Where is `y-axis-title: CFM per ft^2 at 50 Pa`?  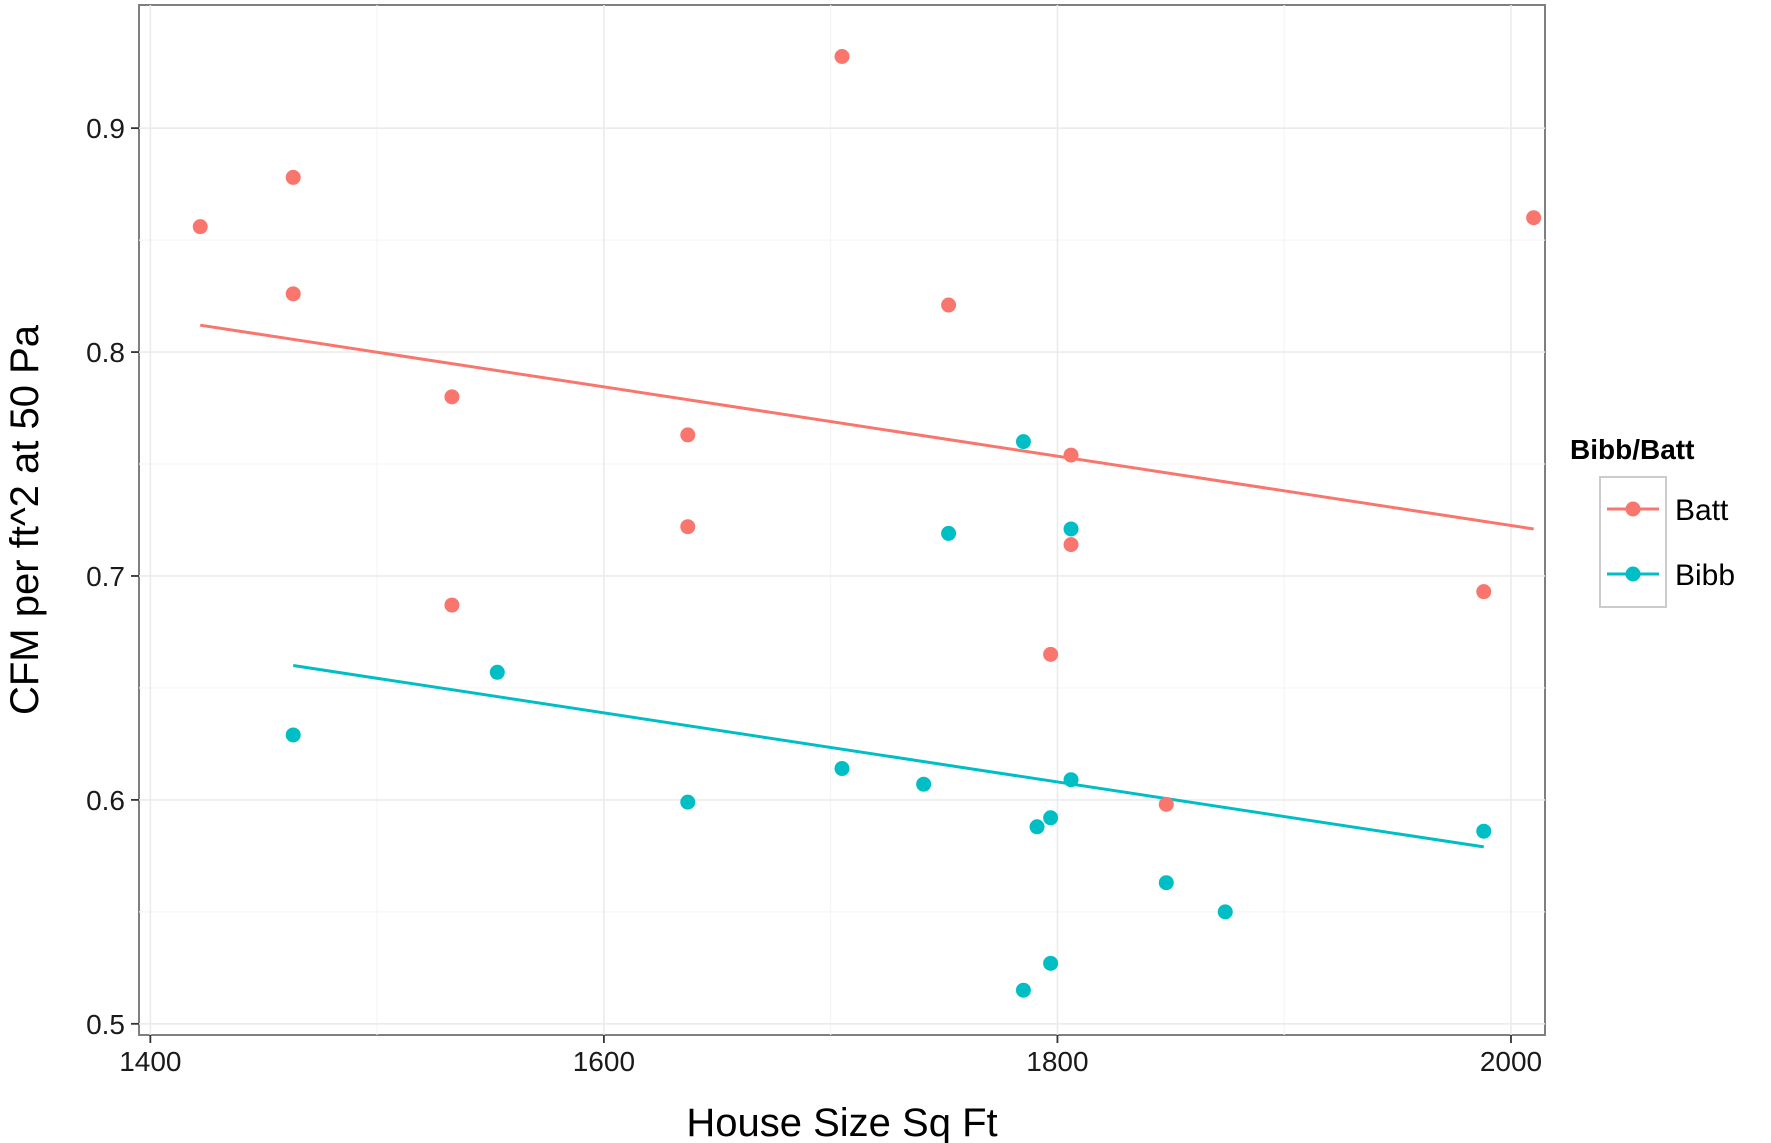 y-axis-title: CFM per ft^2 at 50 Pa is located at coordinates (25, 519).